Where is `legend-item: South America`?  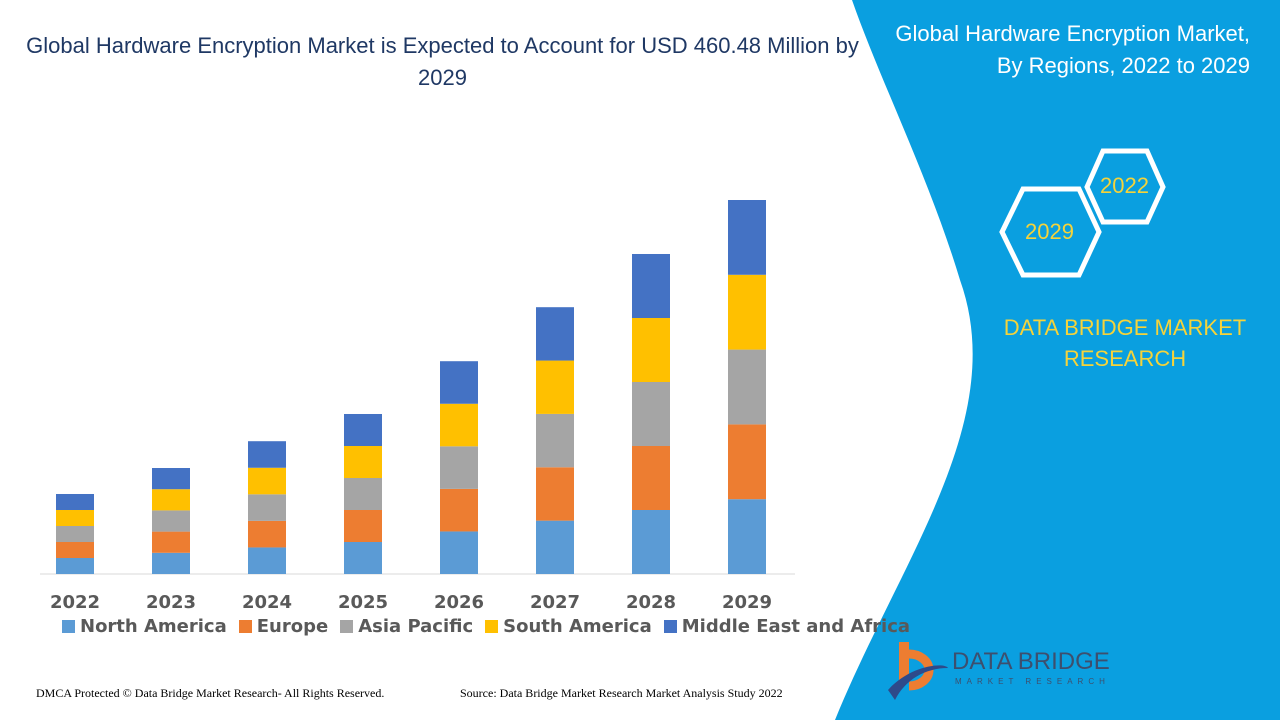 legend-item: South America is located at coordinates (568, 626).